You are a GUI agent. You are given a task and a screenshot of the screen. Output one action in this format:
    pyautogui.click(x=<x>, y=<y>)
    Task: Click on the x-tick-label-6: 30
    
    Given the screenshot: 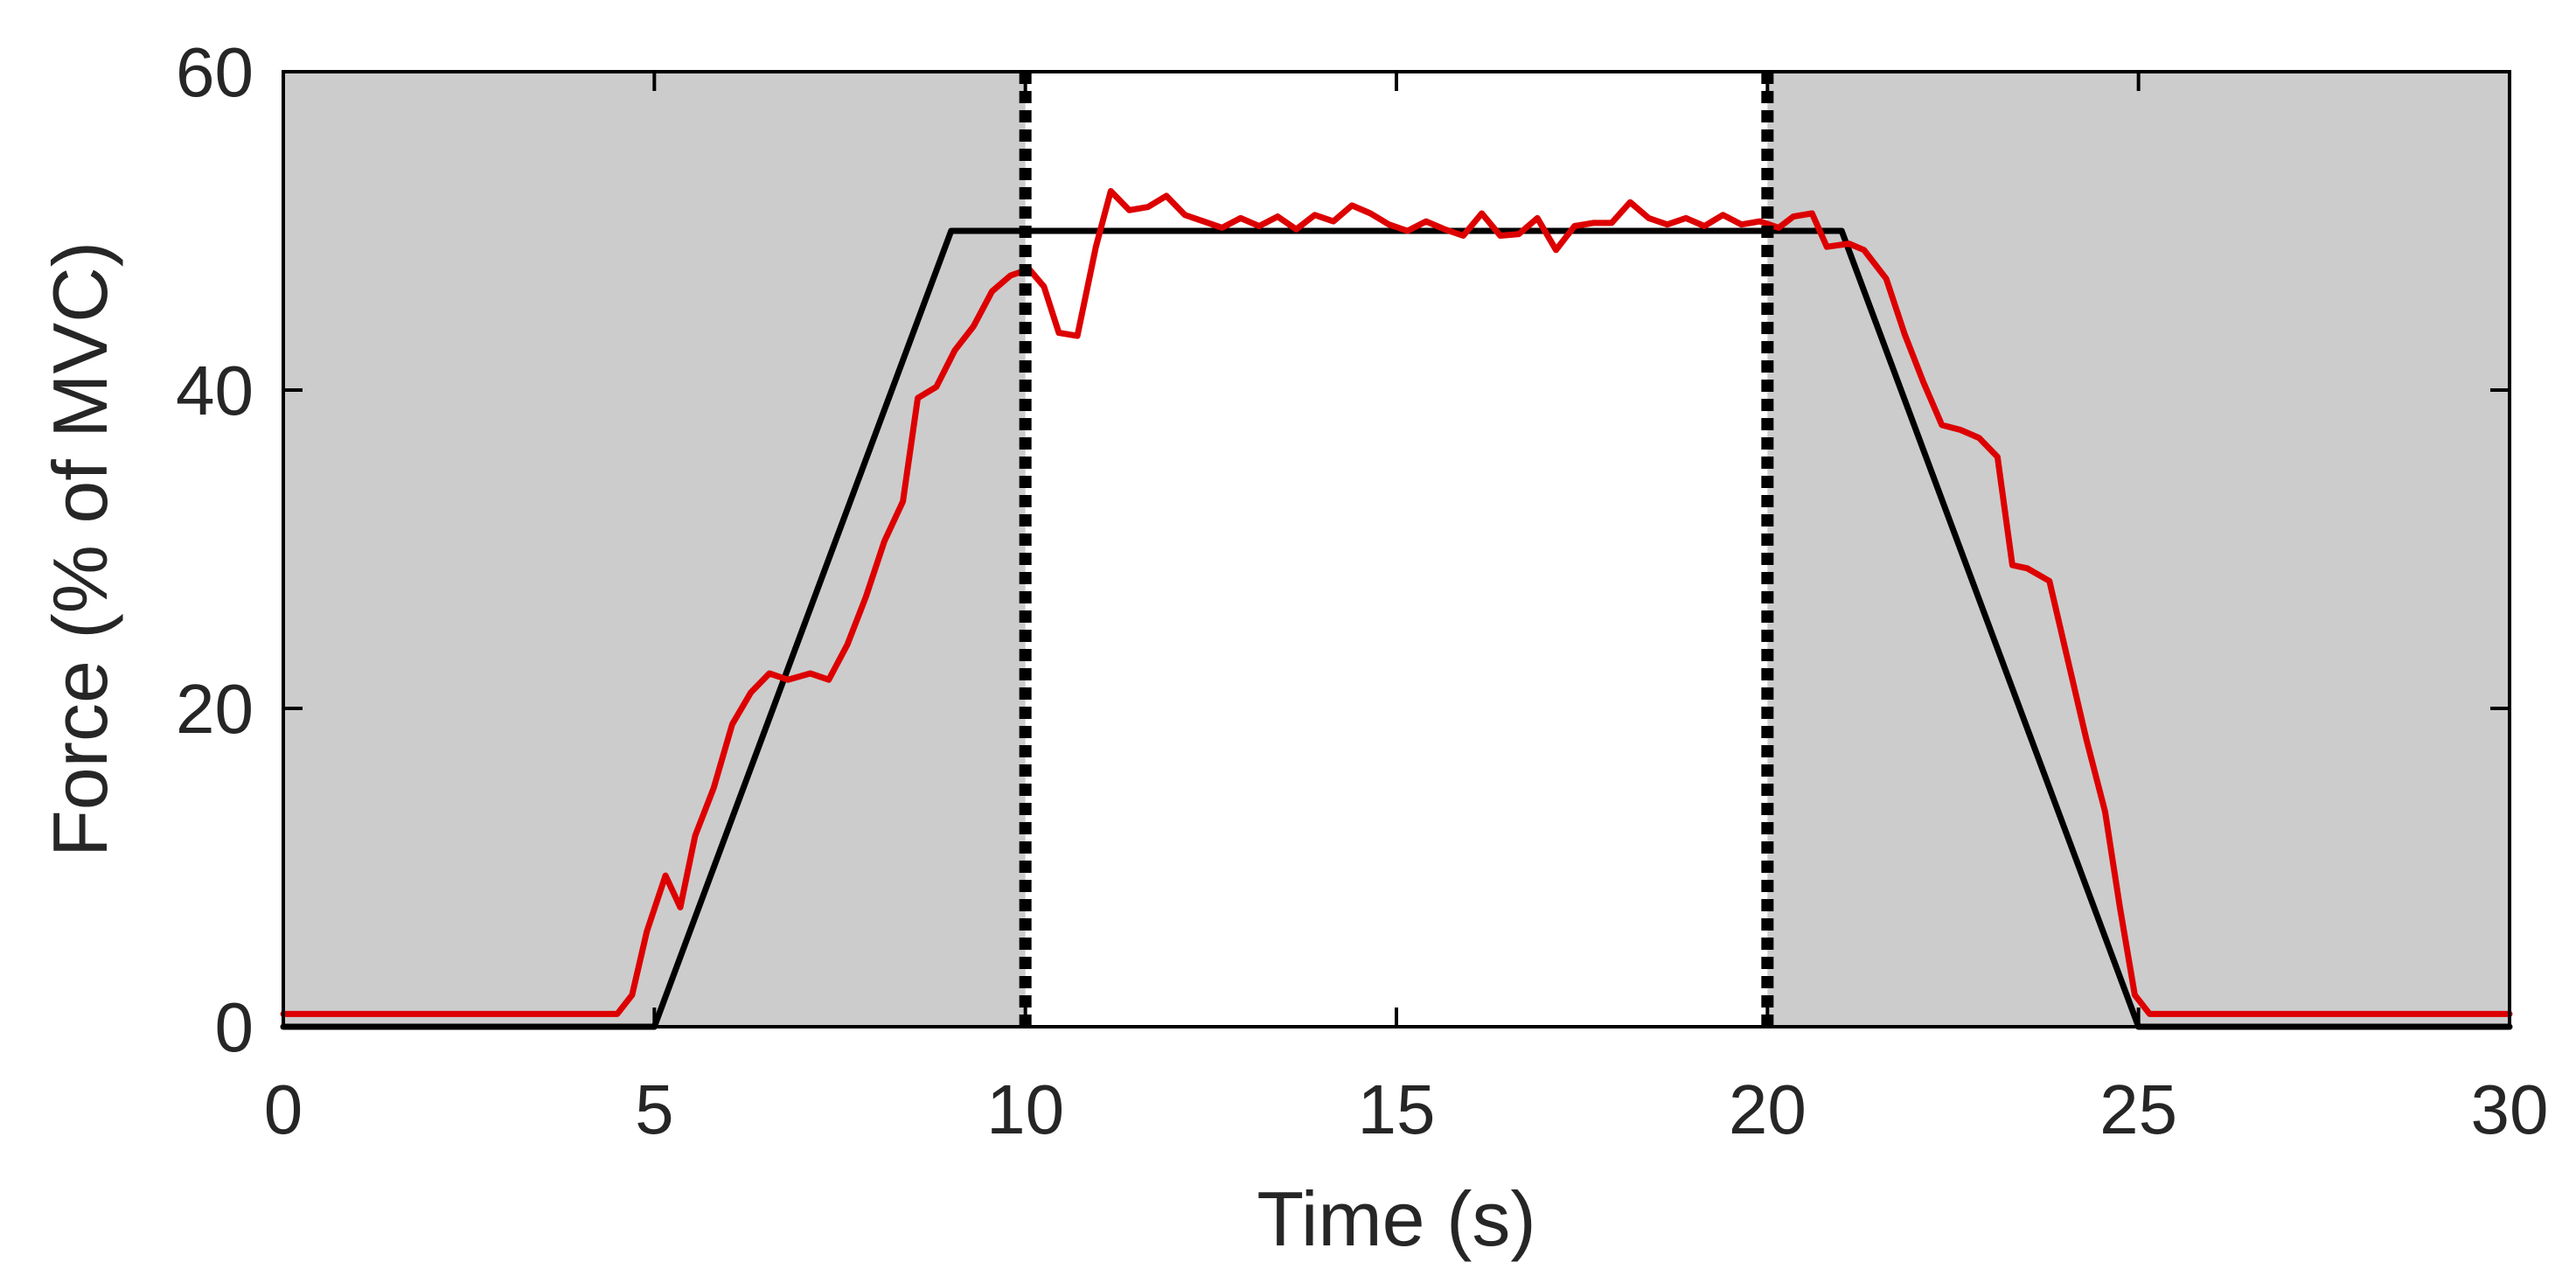 What is the action you would take?
    pyautogui.click(x=2510, y=1109)
    